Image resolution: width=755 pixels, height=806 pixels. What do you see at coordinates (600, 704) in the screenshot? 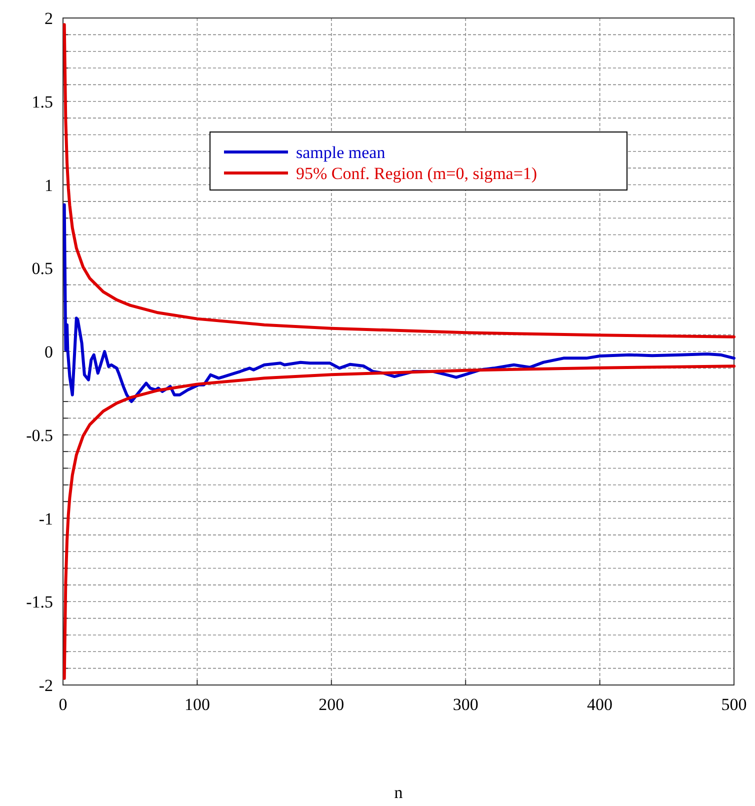
I see `x-tick-label: 400` at bounding box center [600, 704].